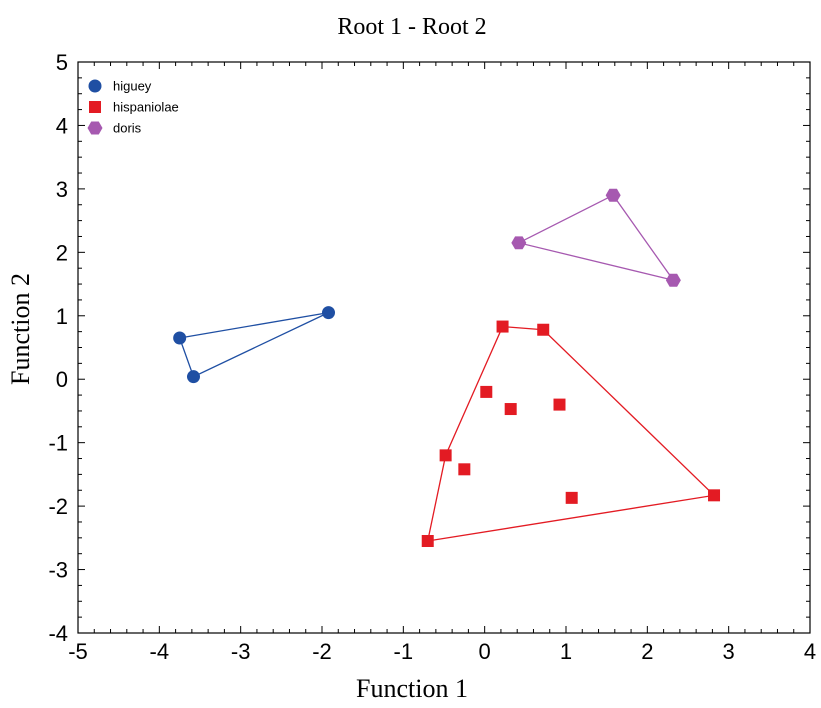  What do you see at coordinates (58, 570) in the screenshot?
I see `y-tick-label: -3` at bounding box center [58, 570].